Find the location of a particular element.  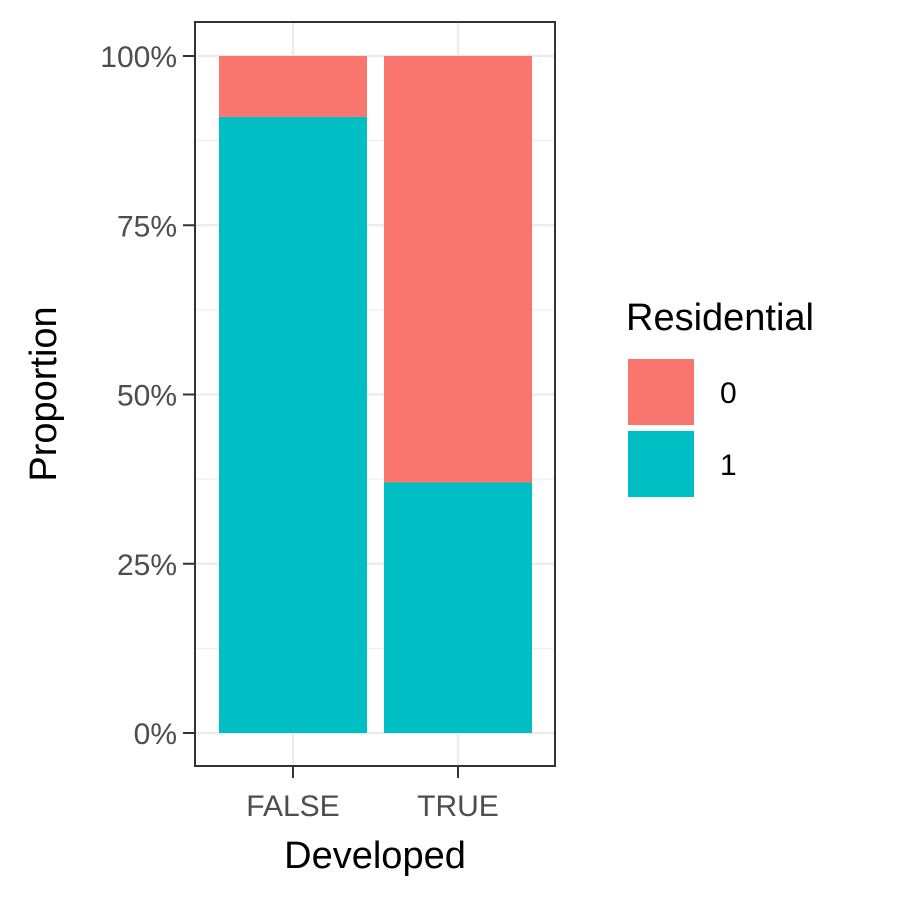

legend-title: Residential is located at coordinates (720, 318).